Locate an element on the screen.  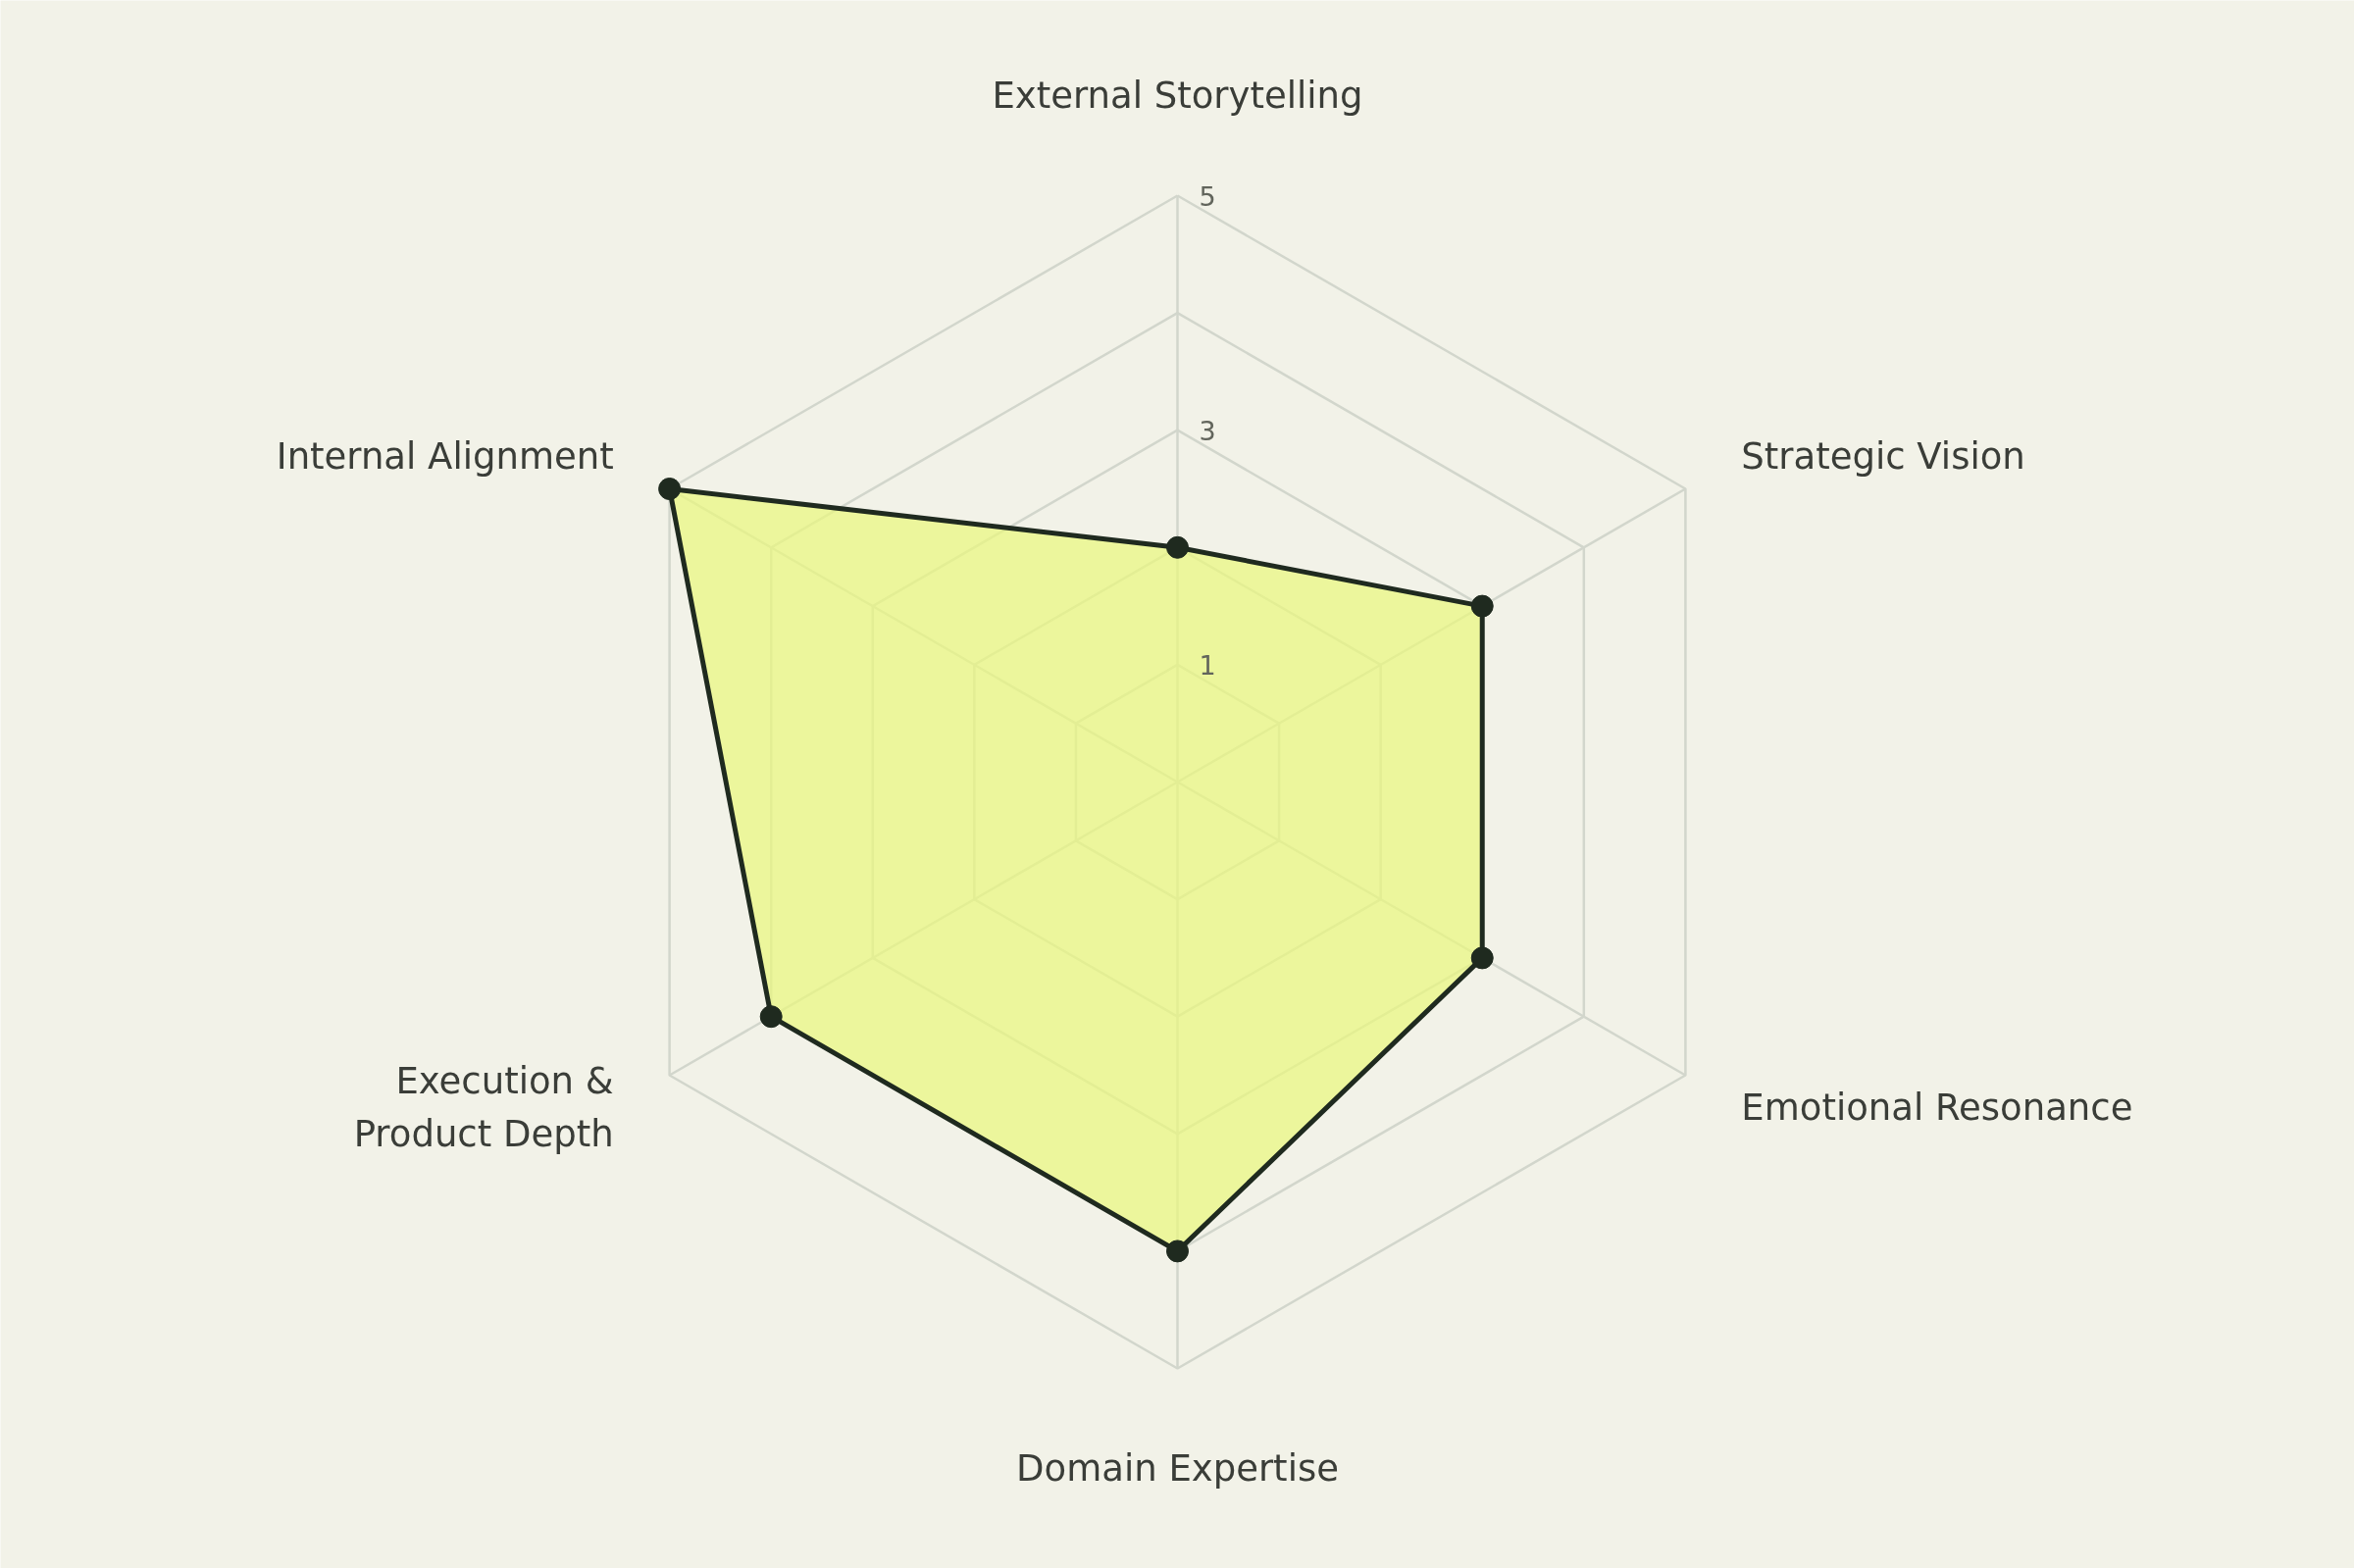
spoke-label: External Storytelling is located at coordinates (1177, 96).